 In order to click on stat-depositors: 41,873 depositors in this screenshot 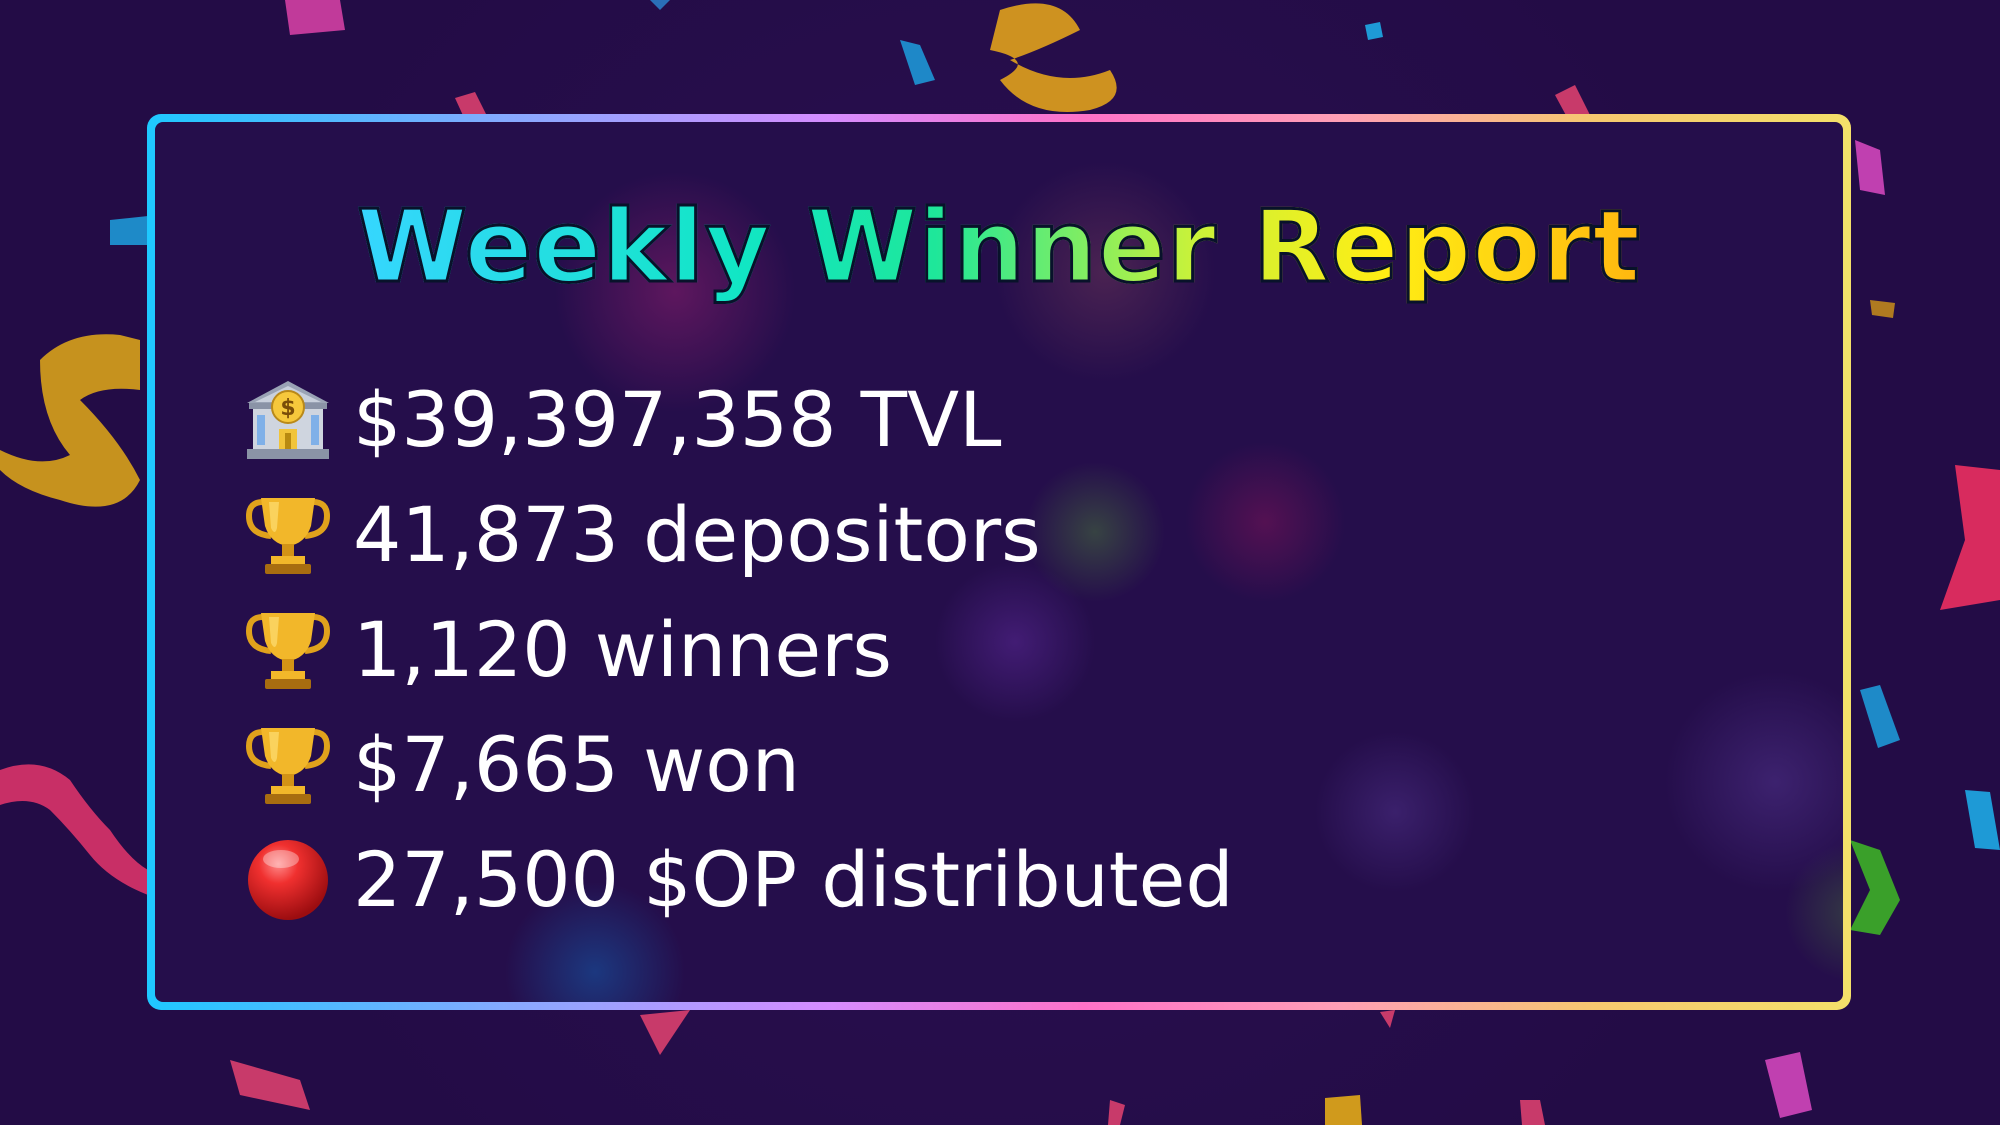, I will do `click(739, 534)`.